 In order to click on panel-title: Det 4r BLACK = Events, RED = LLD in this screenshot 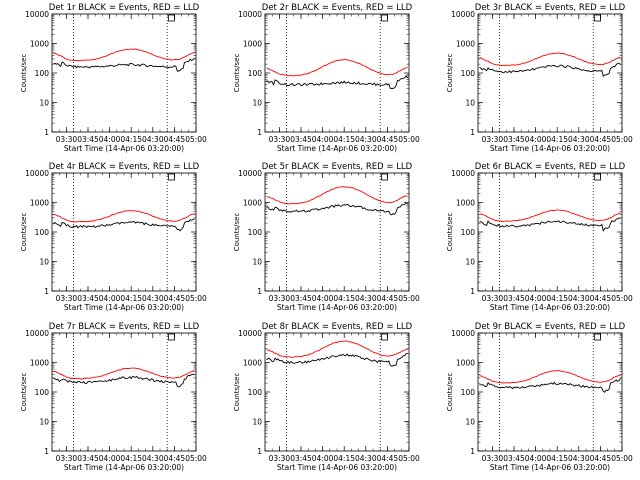, I will do `click(124, 167)`.